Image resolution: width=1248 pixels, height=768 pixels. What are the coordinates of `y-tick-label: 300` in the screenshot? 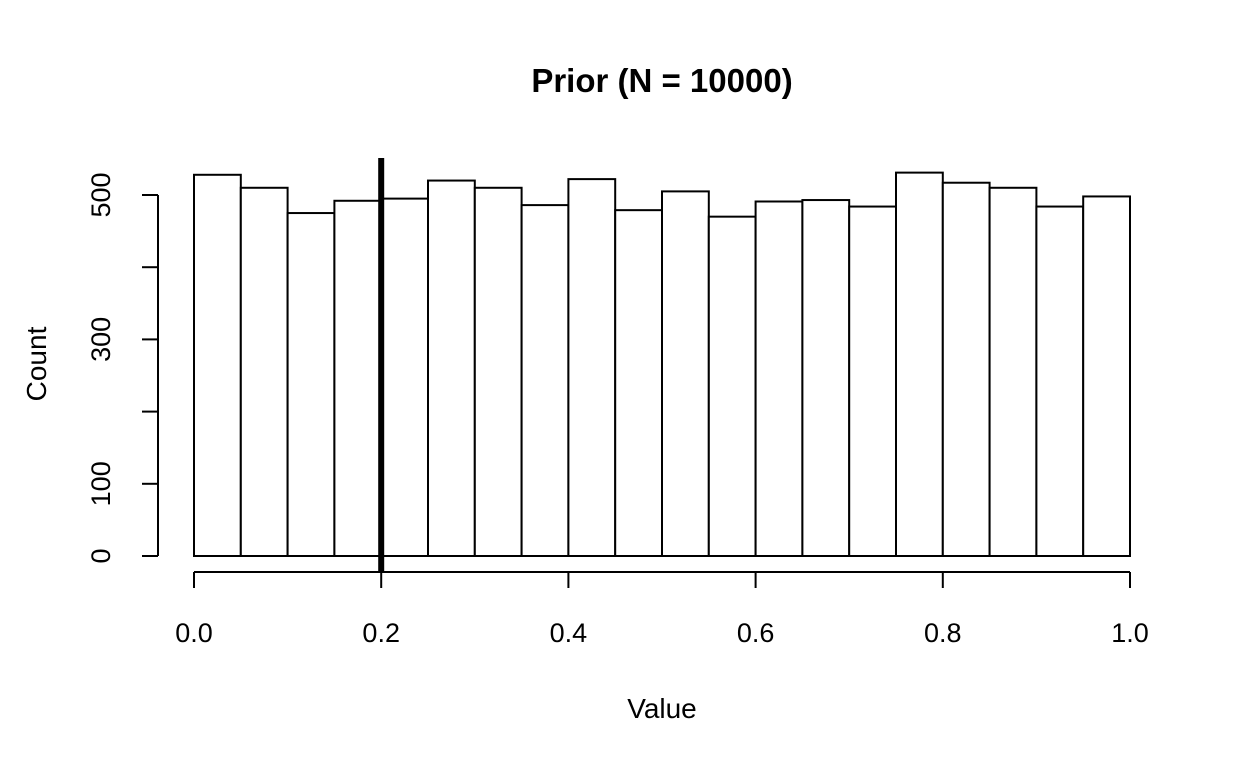 It's located at (101, 339).